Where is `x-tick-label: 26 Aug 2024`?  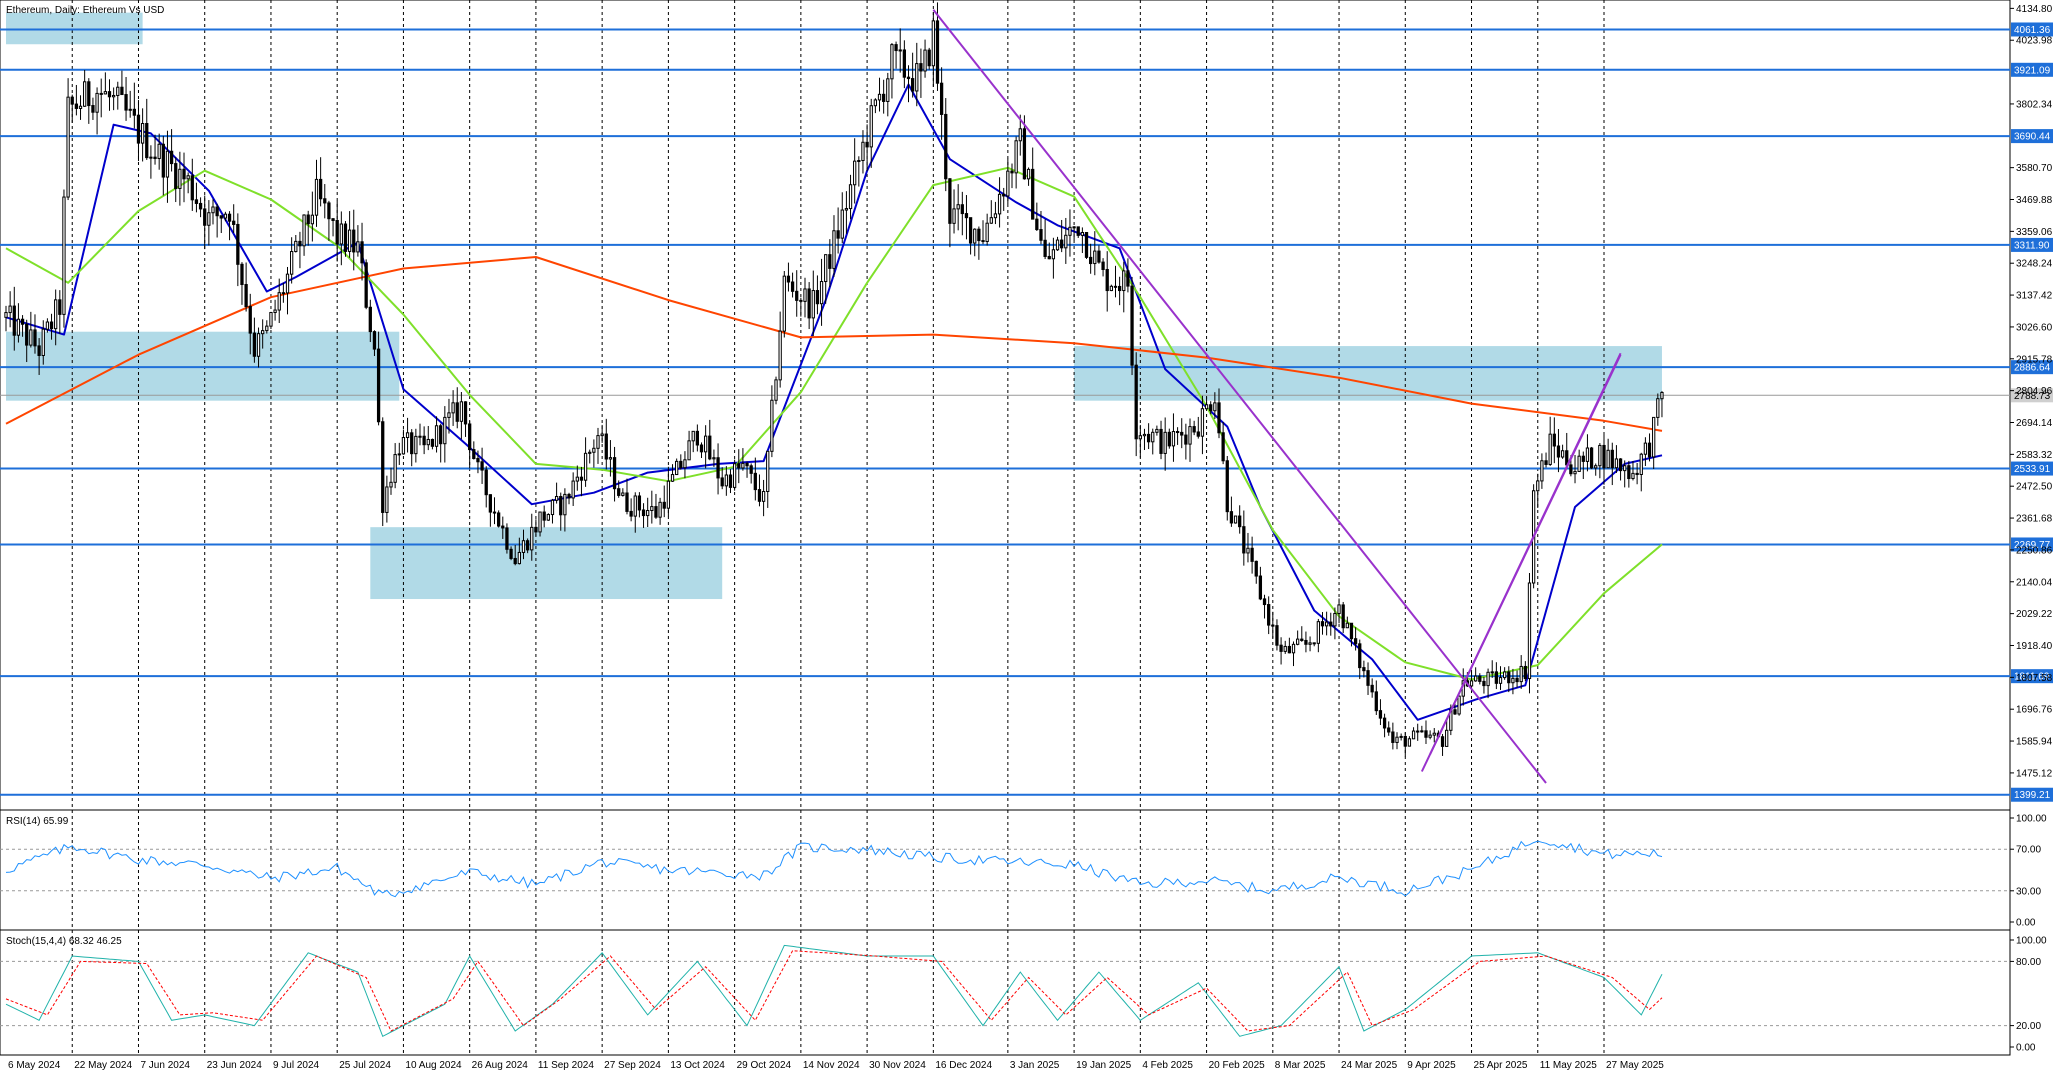 x-tick-label: 26 Aug 2024 is located at coordinates (500, 1065).